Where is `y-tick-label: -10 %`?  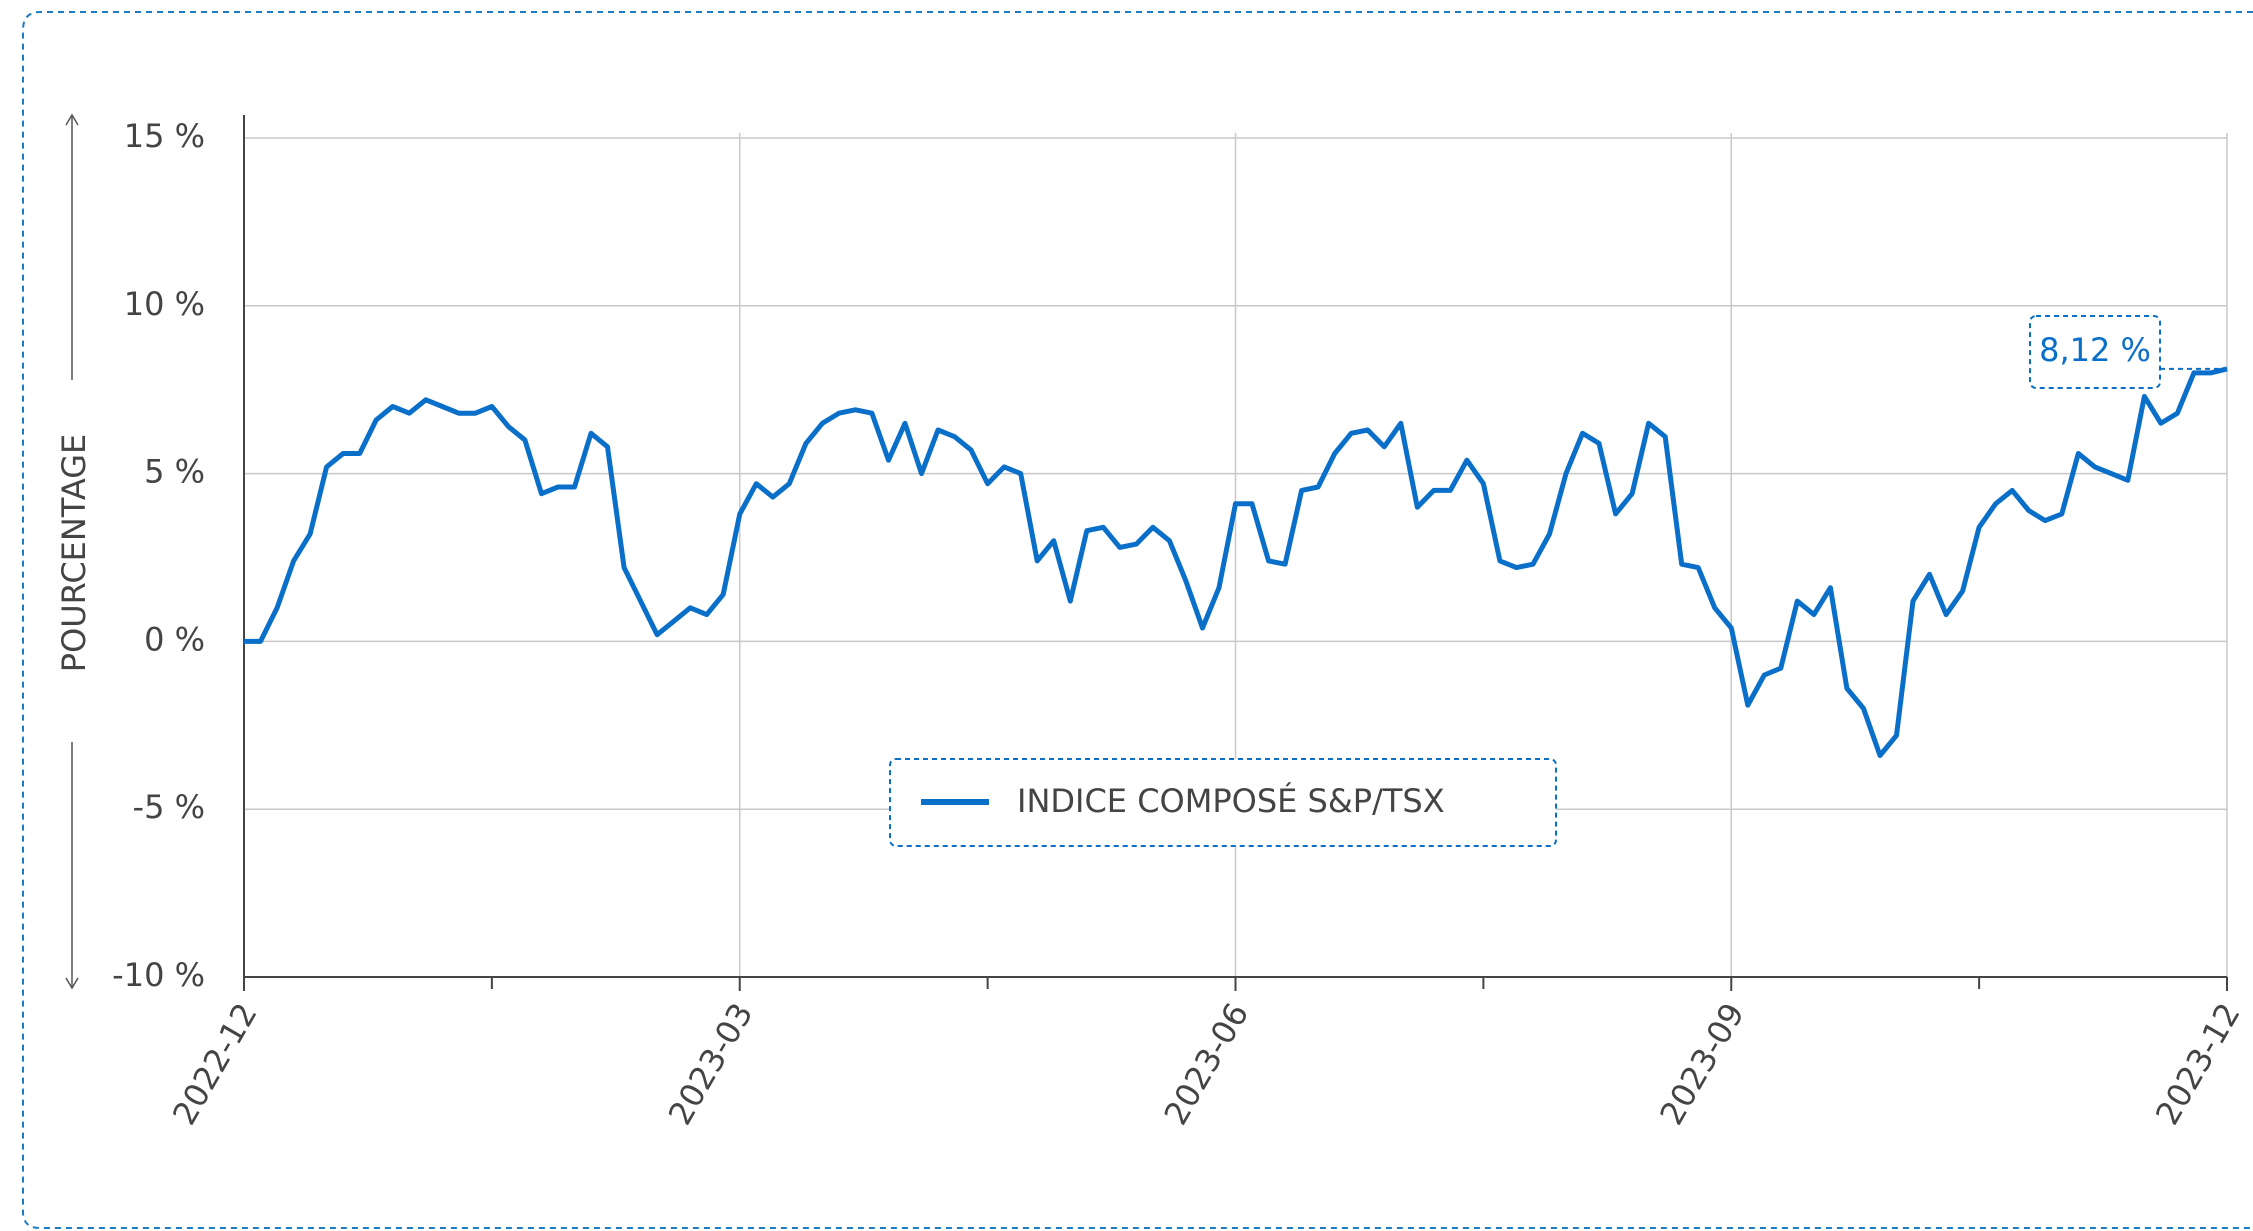 y-tick-label: -10 % is located at coordinates (158, 975).